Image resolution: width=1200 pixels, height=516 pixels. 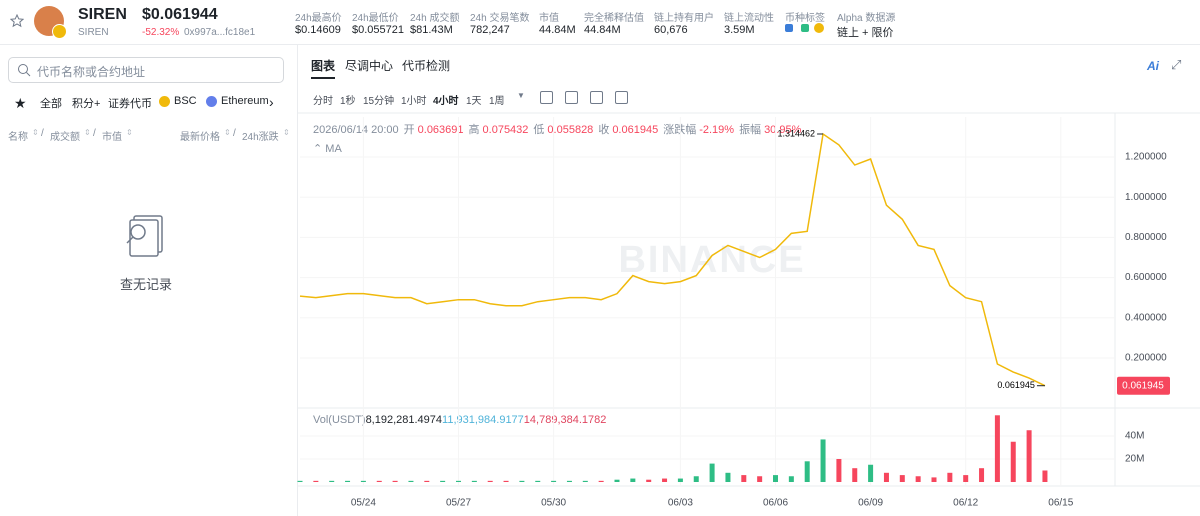 I want to click on stat-label: Alpha 数据源, so click(x=866, y=18).